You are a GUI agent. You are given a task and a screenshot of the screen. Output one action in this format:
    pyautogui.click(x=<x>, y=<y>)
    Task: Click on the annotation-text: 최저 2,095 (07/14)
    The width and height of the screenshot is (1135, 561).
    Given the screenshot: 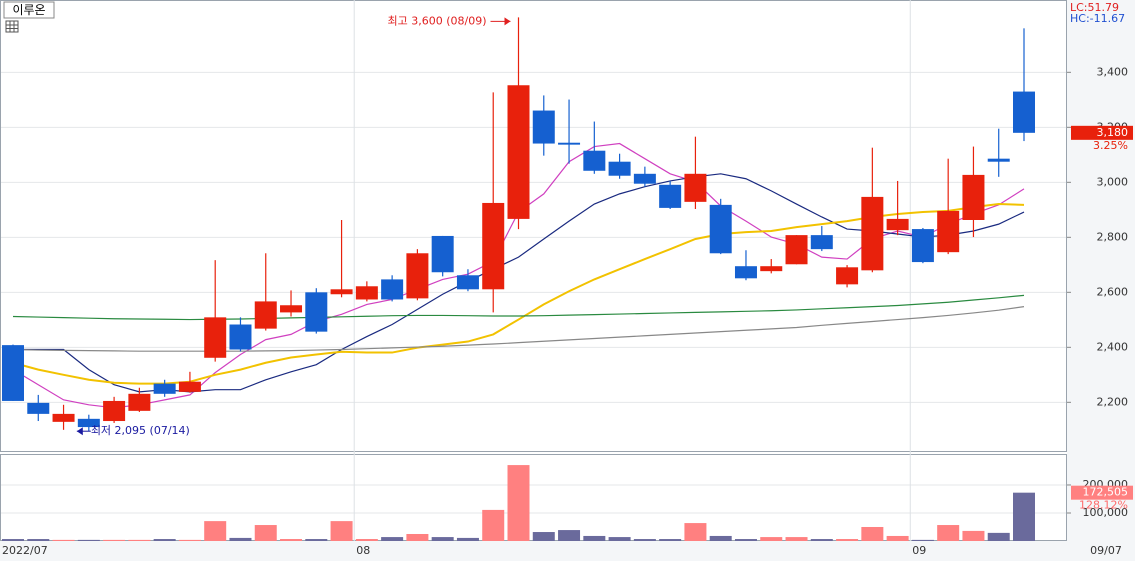 What is the action you would take?
    pyautogui.click(x=140, y=430)
    